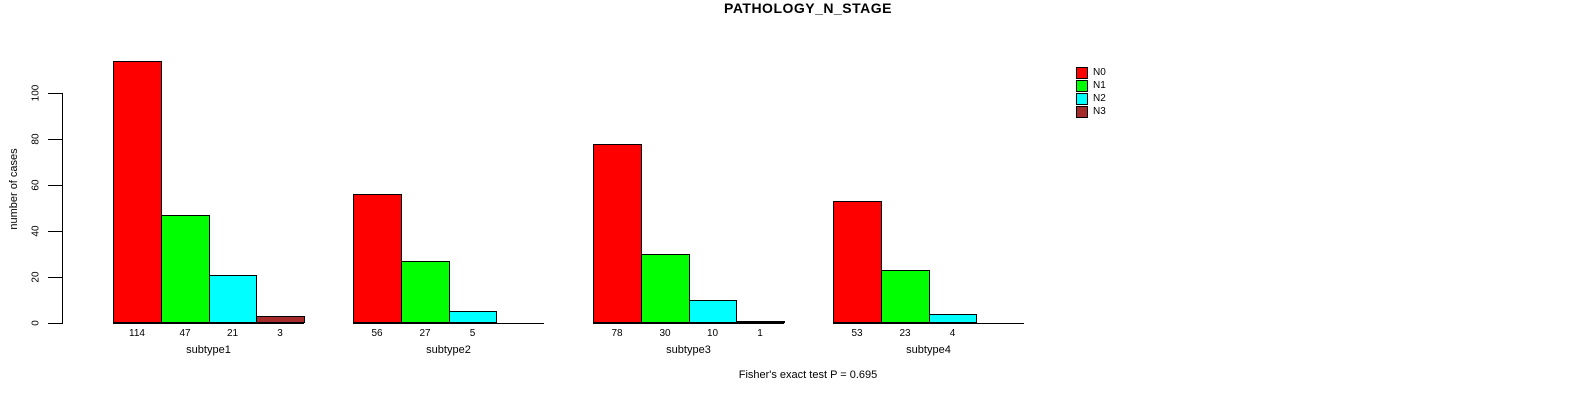 This screenshot has height=400, width=1590. Describe the element at coordinates (857, 333) in the screenshot. I see `bar-value-label: 53` at that location.